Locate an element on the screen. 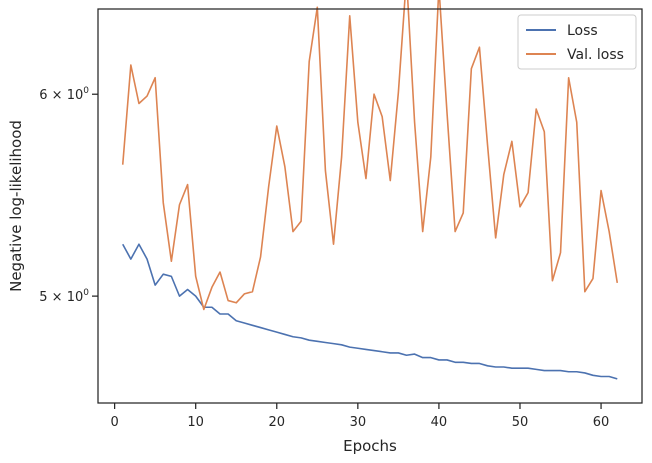  x-tick-label: 60 is located at coordinates (601, 422).